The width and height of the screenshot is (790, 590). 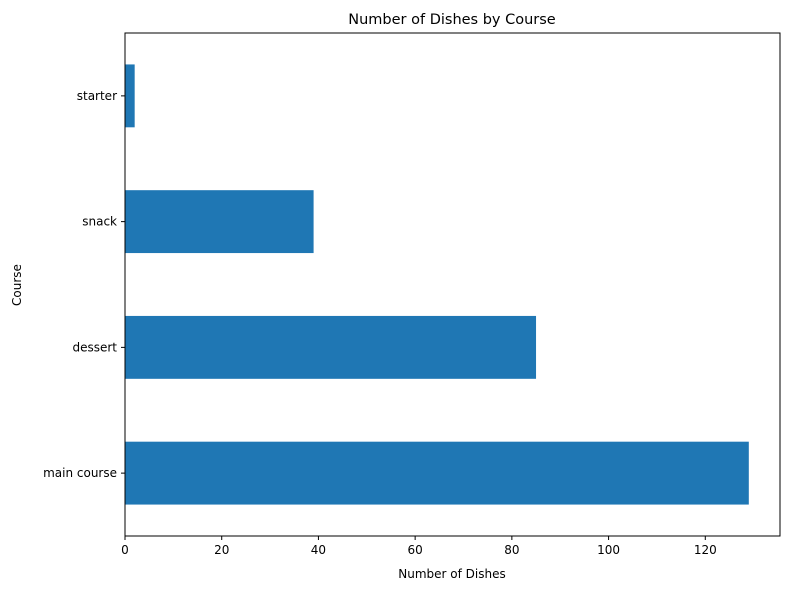 I want to click on x-axis-ticks: 0 20 40 60 80 100 120, so click(x=419, y=546).